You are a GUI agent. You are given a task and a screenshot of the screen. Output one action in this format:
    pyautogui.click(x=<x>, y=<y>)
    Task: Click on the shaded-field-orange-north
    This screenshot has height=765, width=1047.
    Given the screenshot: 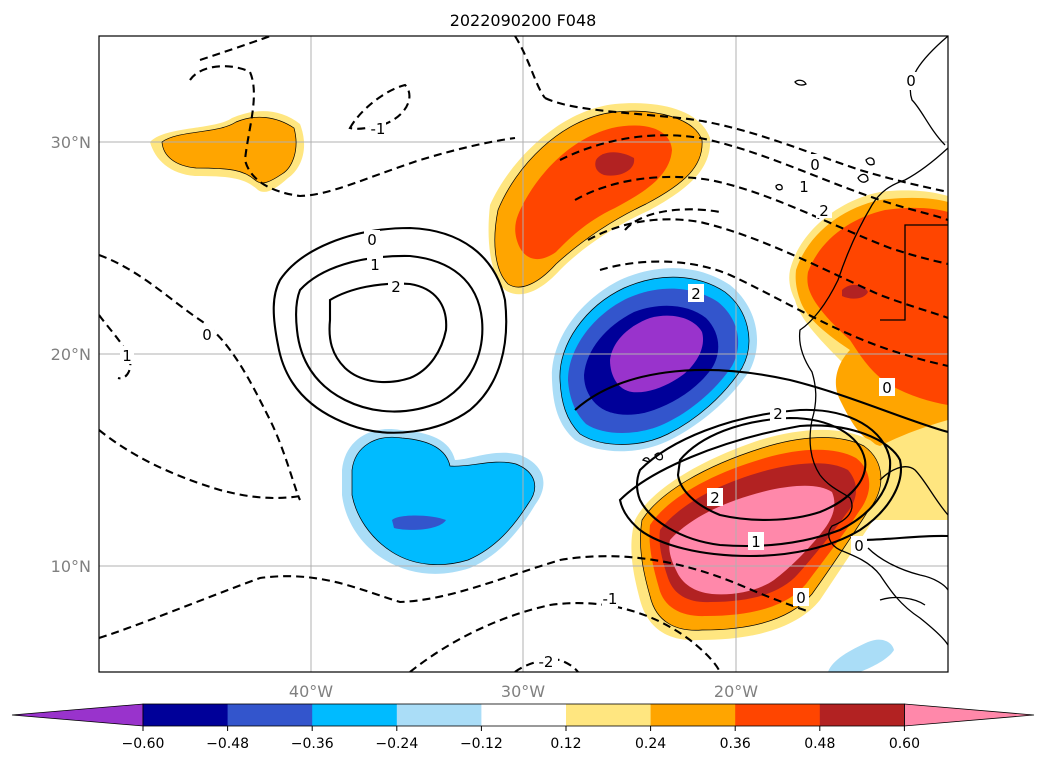 What is the action you would take?
    pyautogui.click(x=599, y=199)
    